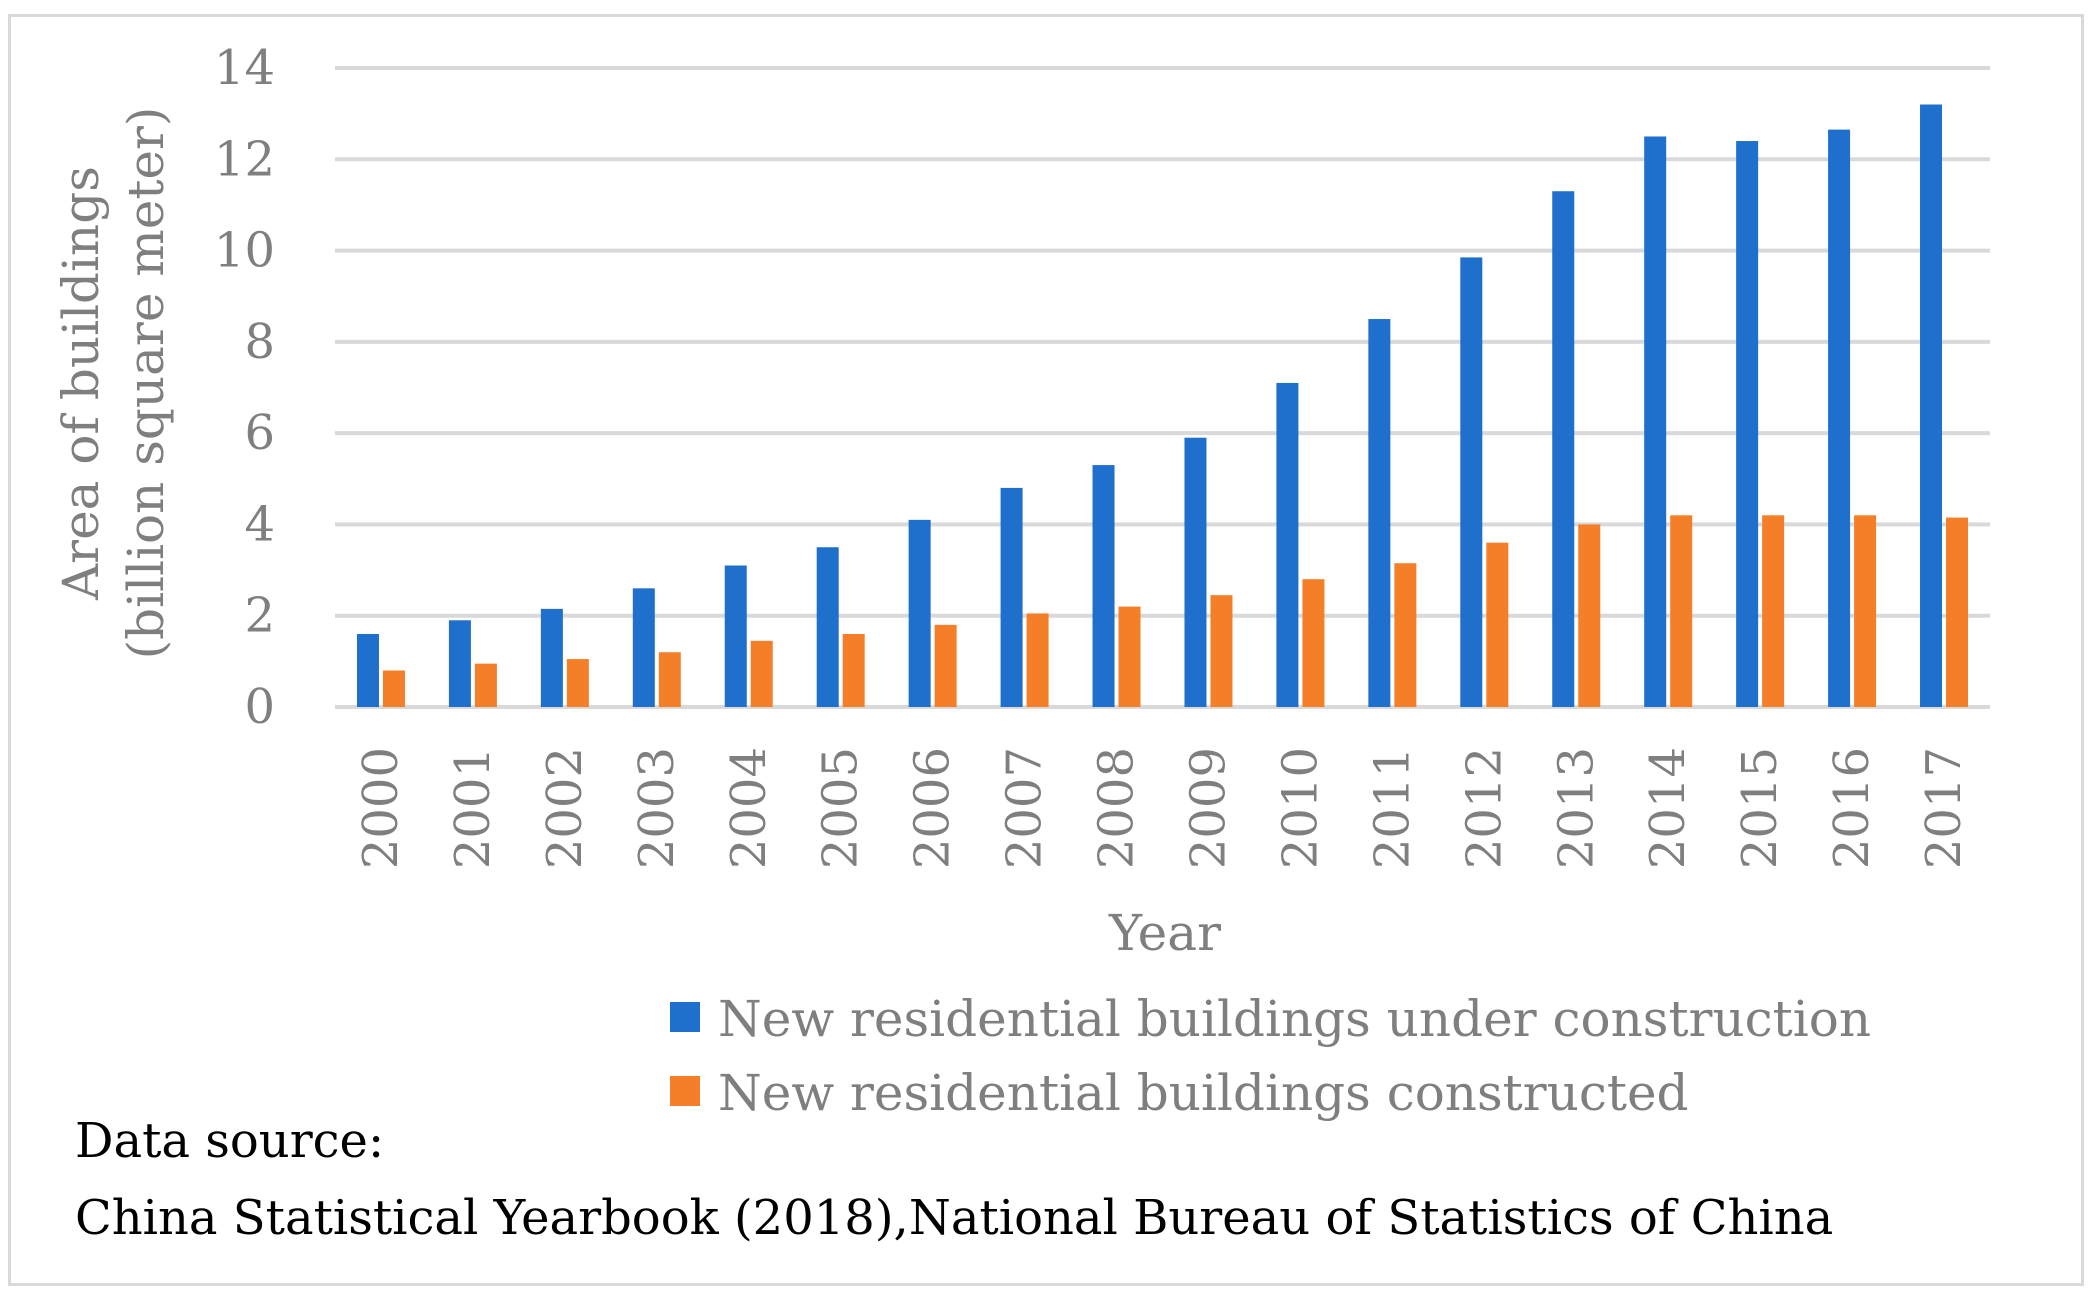 This screenshot has width=2094, height=1299. I want to click on x-tick-label-2013: 2013, so click(1576, 808).